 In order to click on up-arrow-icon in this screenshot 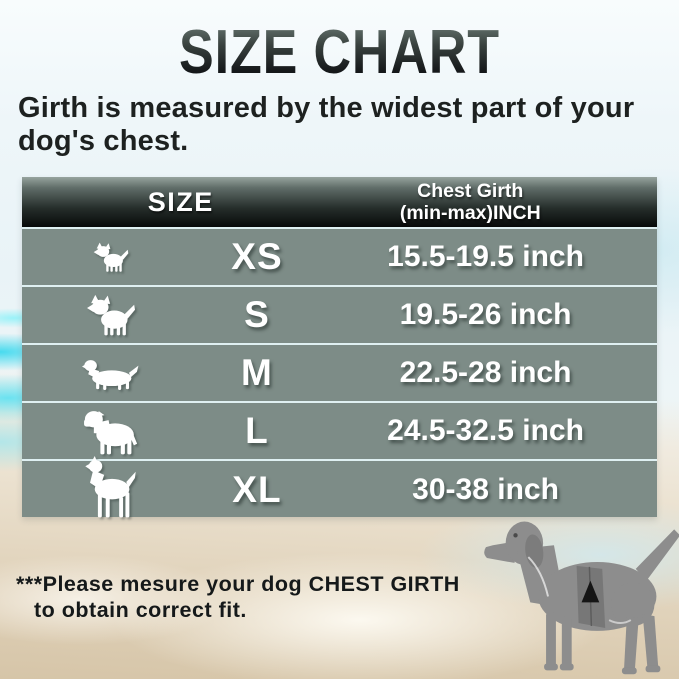, I will do `click(590, 591)`.